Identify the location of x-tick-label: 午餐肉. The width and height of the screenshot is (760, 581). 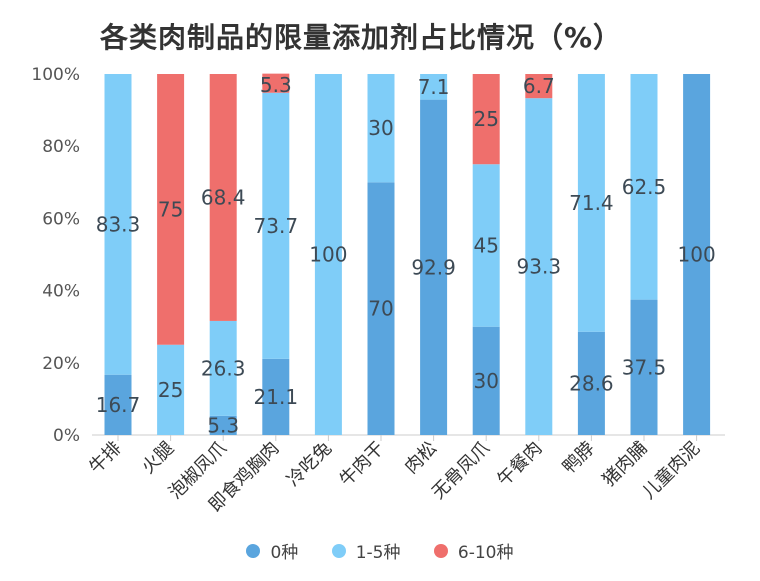
(519, 464).